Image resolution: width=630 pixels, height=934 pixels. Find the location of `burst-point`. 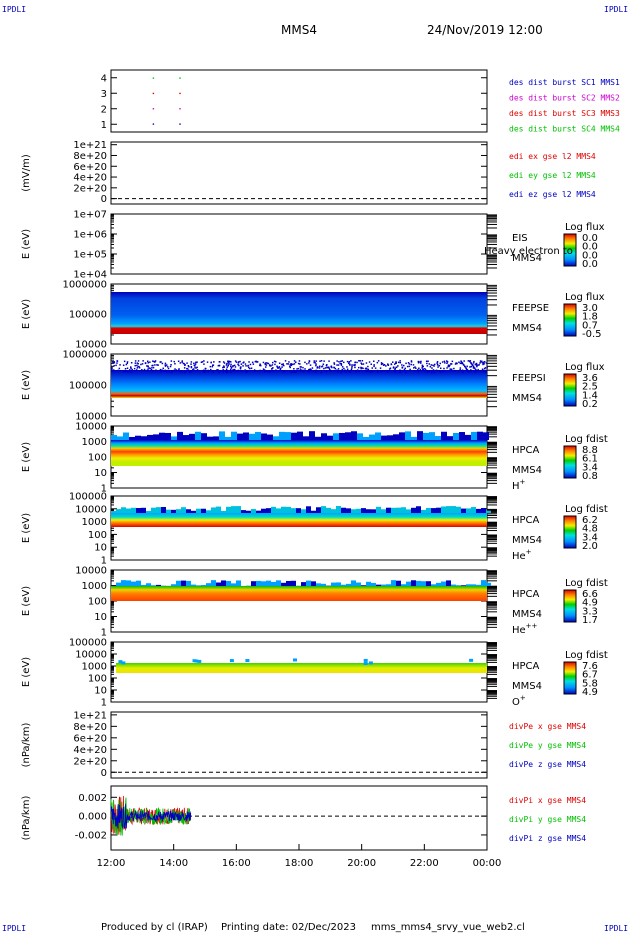

burst-point is located at coordinates (153, 109).